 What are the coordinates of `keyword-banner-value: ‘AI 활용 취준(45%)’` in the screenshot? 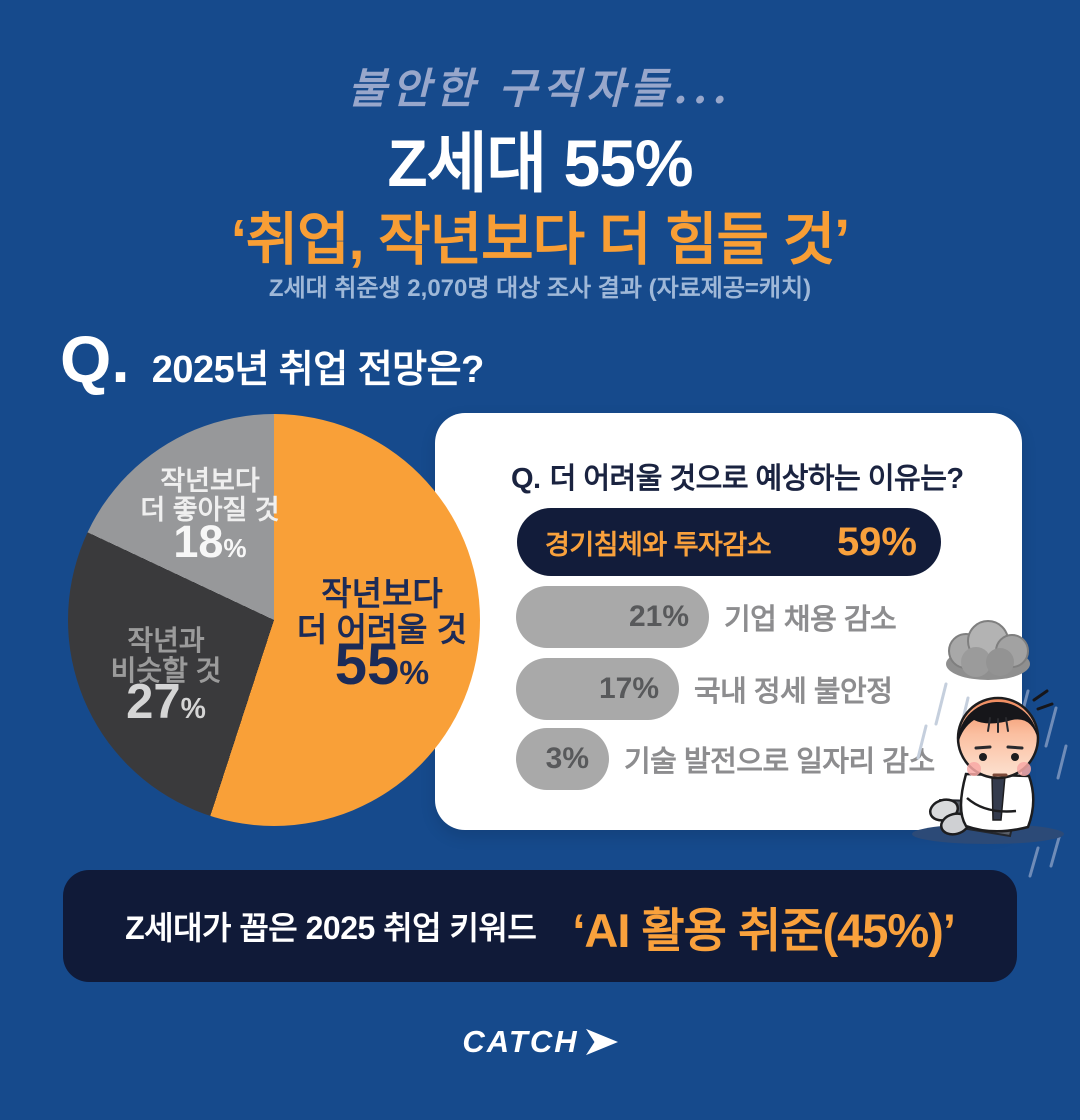 It's located at (764, 930).